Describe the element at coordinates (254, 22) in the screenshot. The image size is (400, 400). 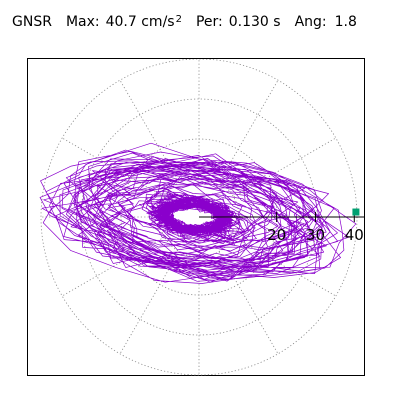
I see `period-value: 0.130 s` at that location.